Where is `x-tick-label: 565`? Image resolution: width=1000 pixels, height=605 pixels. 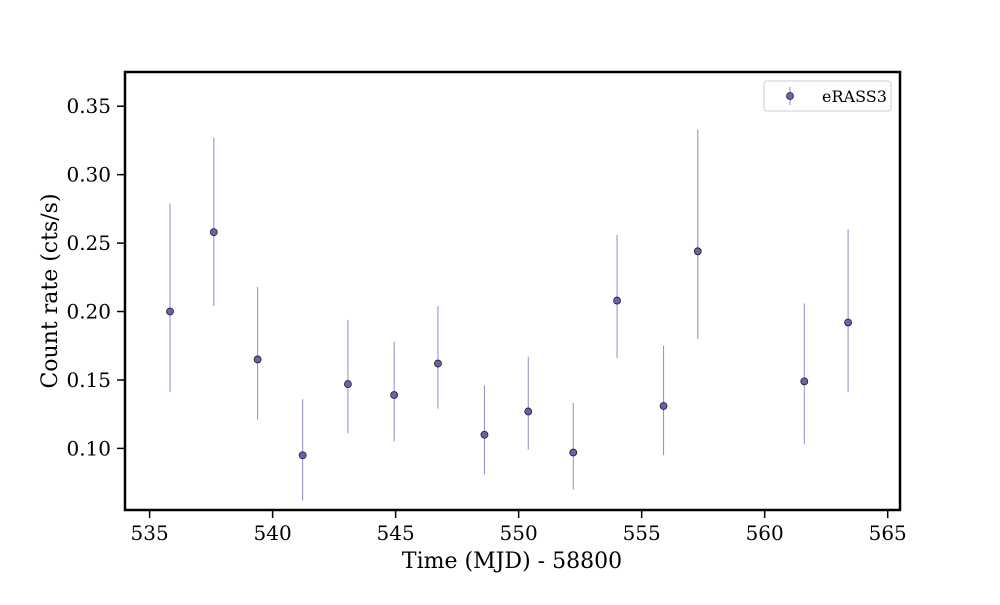 x-tick-label: 565 is located at coordinates (888, 533).